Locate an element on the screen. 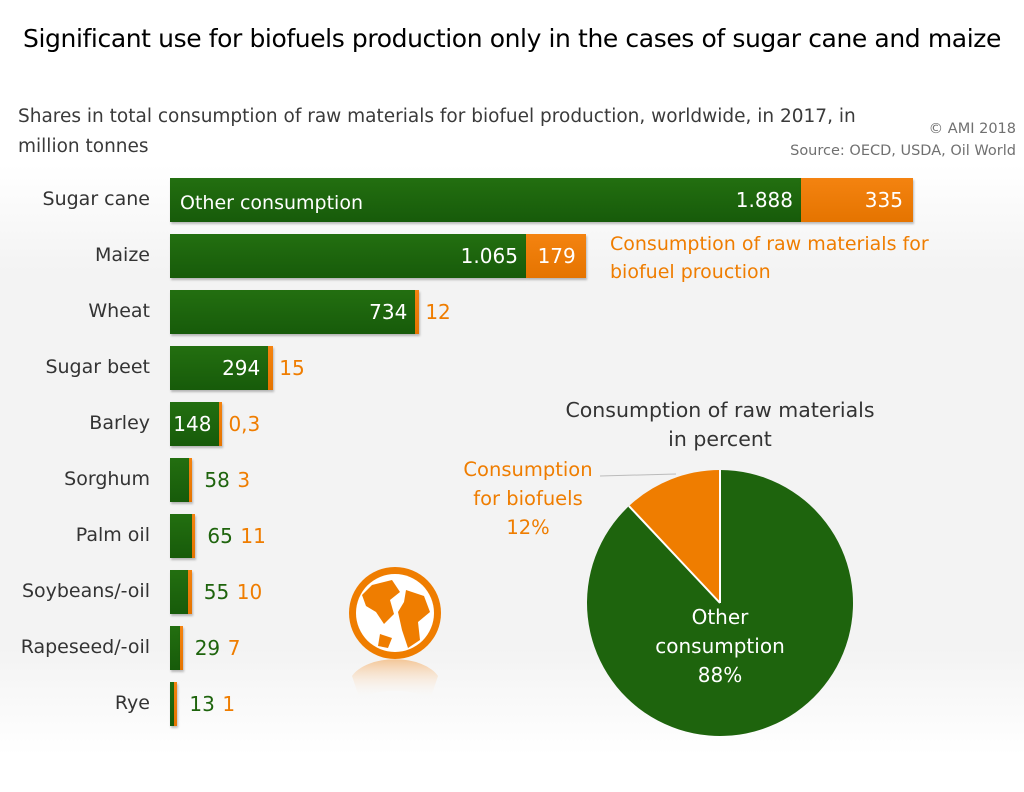 The height and width of the screenshot is (792, 1024). value-label-other: 1.888 is located at coordinates (764, 200).